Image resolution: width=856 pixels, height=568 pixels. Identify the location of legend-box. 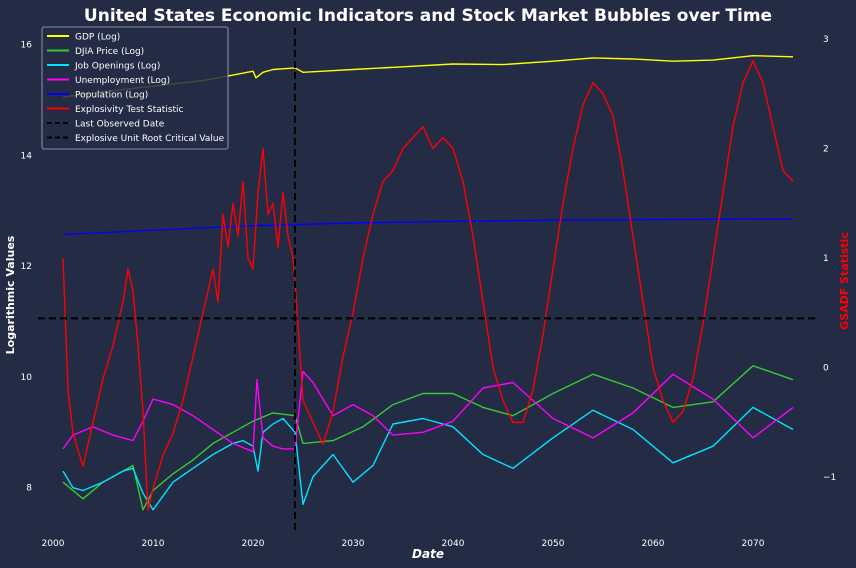
(135, 88).